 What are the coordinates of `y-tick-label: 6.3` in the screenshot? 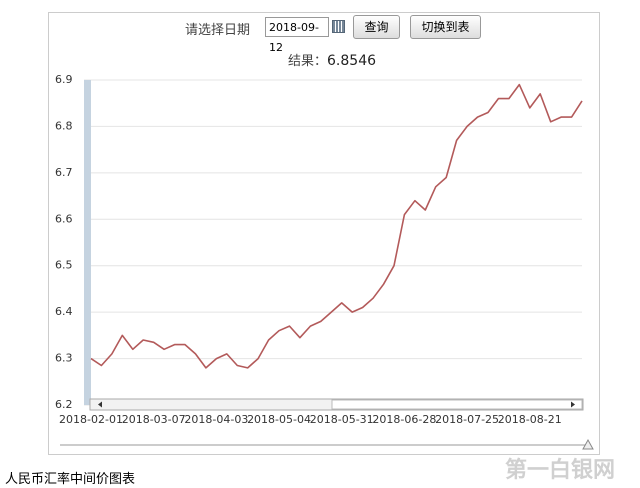 It's located at (64, 358).